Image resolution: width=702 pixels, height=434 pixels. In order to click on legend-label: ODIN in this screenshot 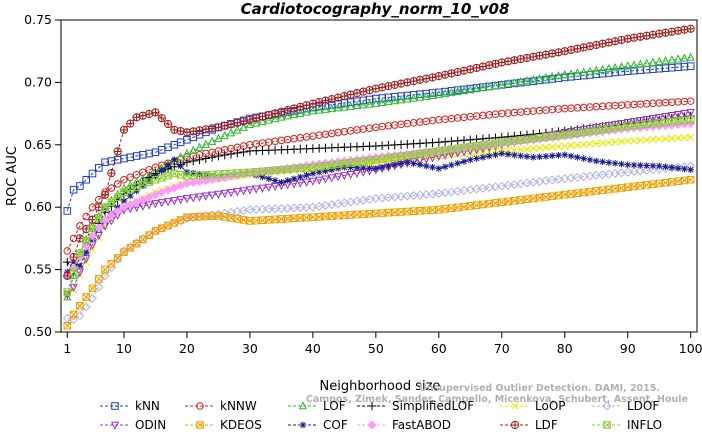, I will do `click(150, 425)`.